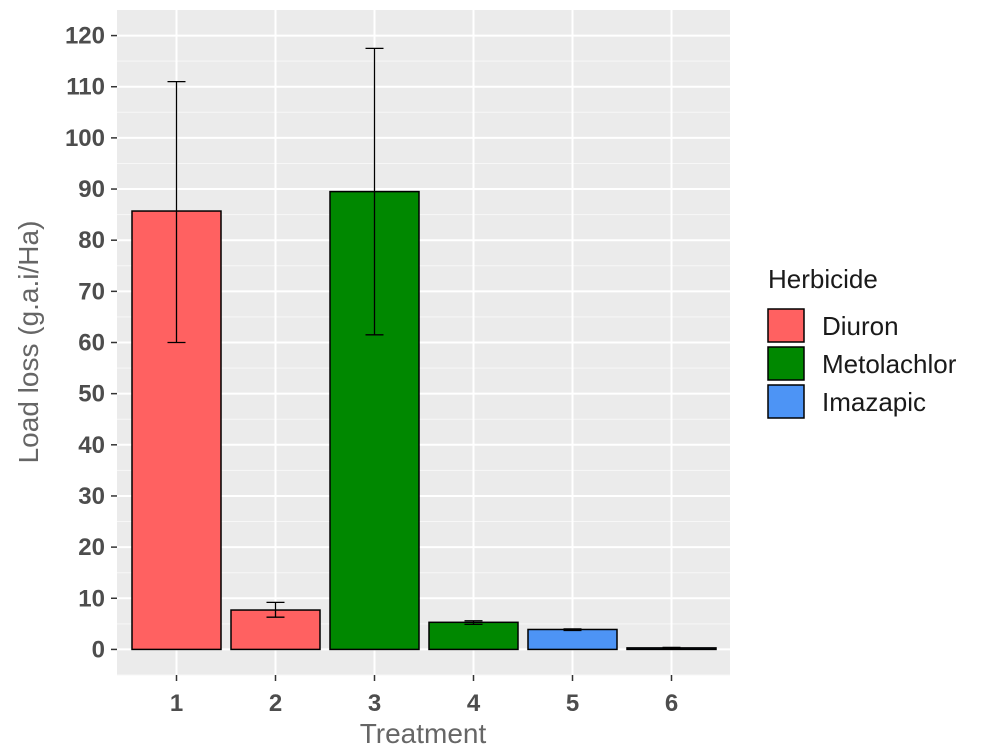 This screenshot has height=749, width=987. What do you see at coordinates (823, 279) in the screenshot?
I see `legend-title: Herbicide` at bounding box center [823, 279].